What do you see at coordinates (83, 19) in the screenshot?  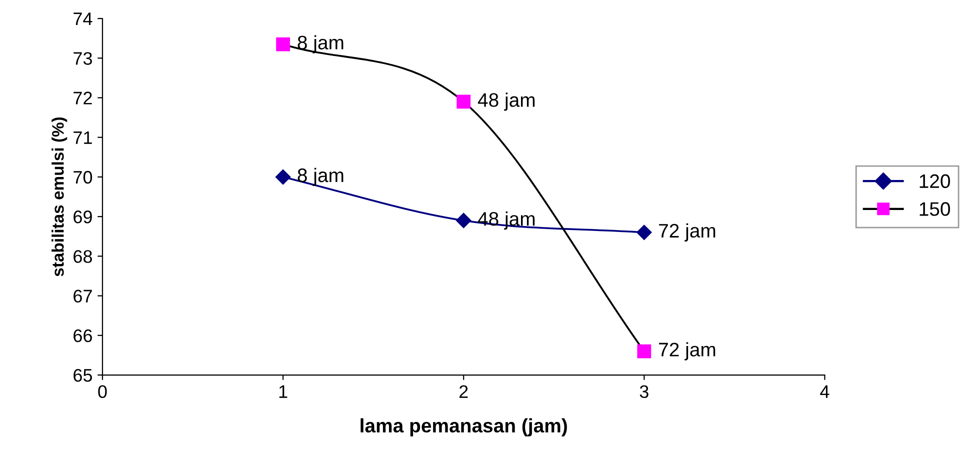 I see `y-tick-label: 74` at bounding box center [83, 19].